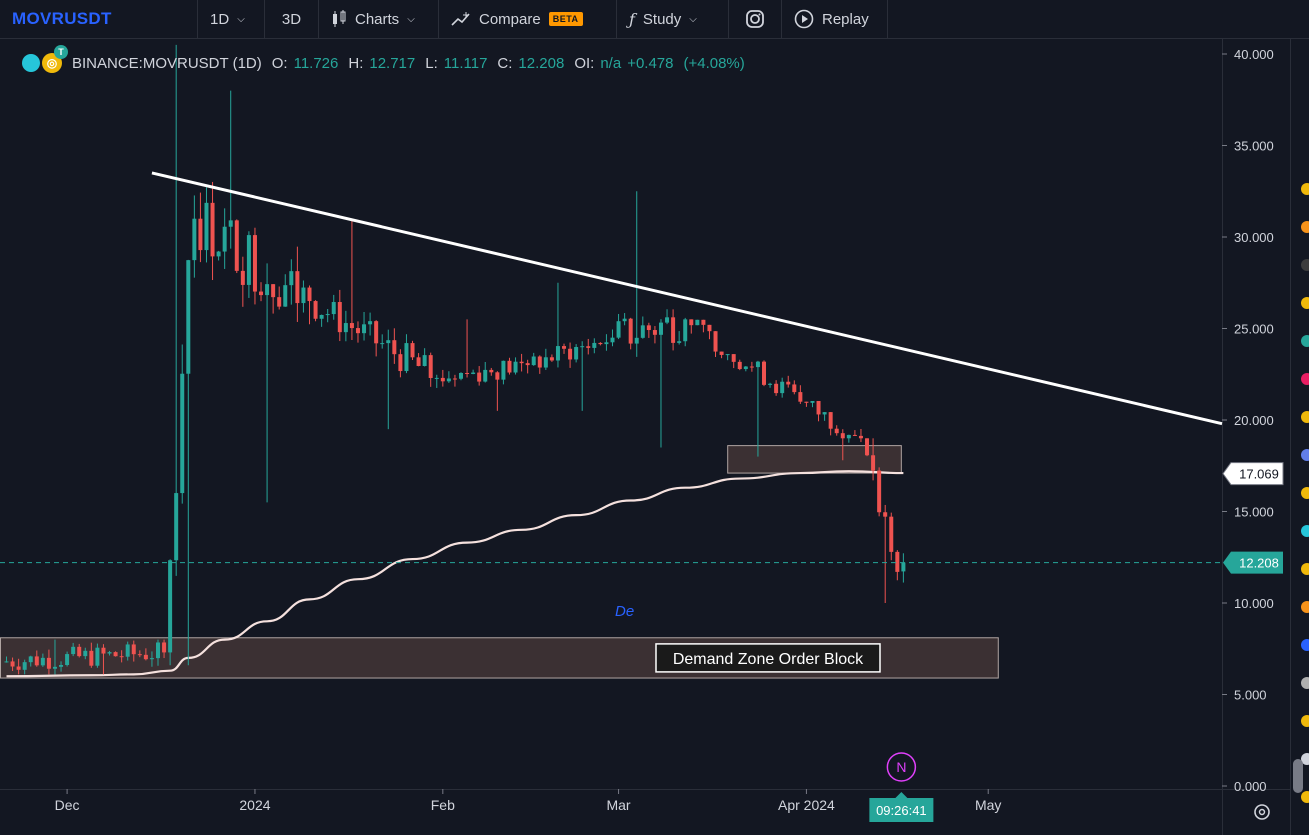 Image resolution: width=1309 pixels, height=835 pixels. Describe the element at coordinates (766, 692) in the screenshot. I see `labels: Demand Zone Order Block De N` at that location.